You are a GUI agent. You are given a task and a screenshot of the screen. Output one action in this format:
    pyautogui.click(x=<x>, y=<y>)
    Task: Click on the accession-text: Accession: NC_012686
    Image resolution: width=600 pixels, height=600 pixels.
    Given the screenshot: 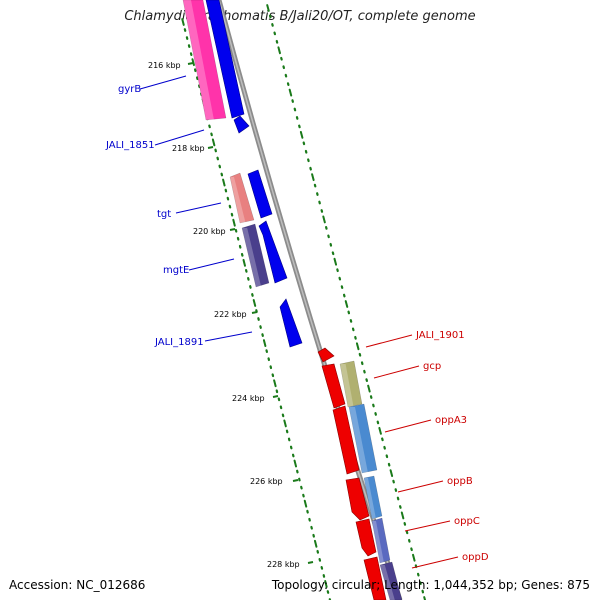 What is the action you would take?
    pyautogui.click(x=77, y=585)
    